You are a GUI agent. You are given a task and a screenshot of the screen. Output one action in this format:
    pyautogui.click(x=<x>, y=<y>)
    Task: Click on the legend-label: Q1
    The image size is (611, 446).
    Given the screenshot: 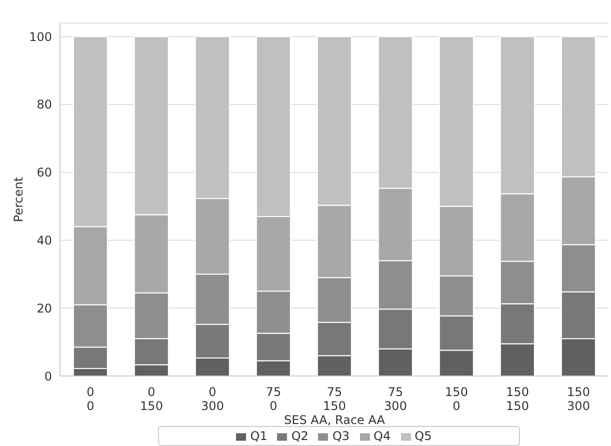 What is the action you would take?
    pyautogui.click(x=259, y=436)
    